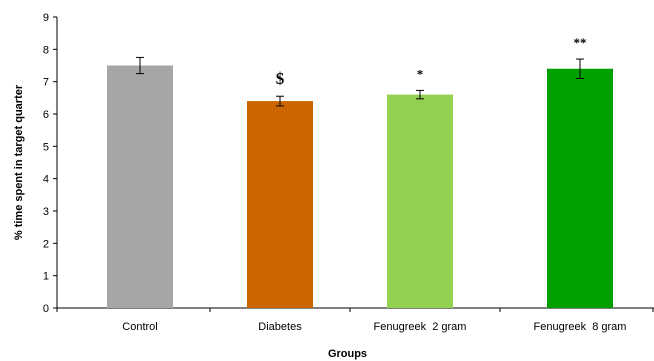 Image resolution: width=654 pixels, height=361 pixels. Describe the element at coordinates (580, 42) in the screenshot. I see `significance-annotation: **` at that location.